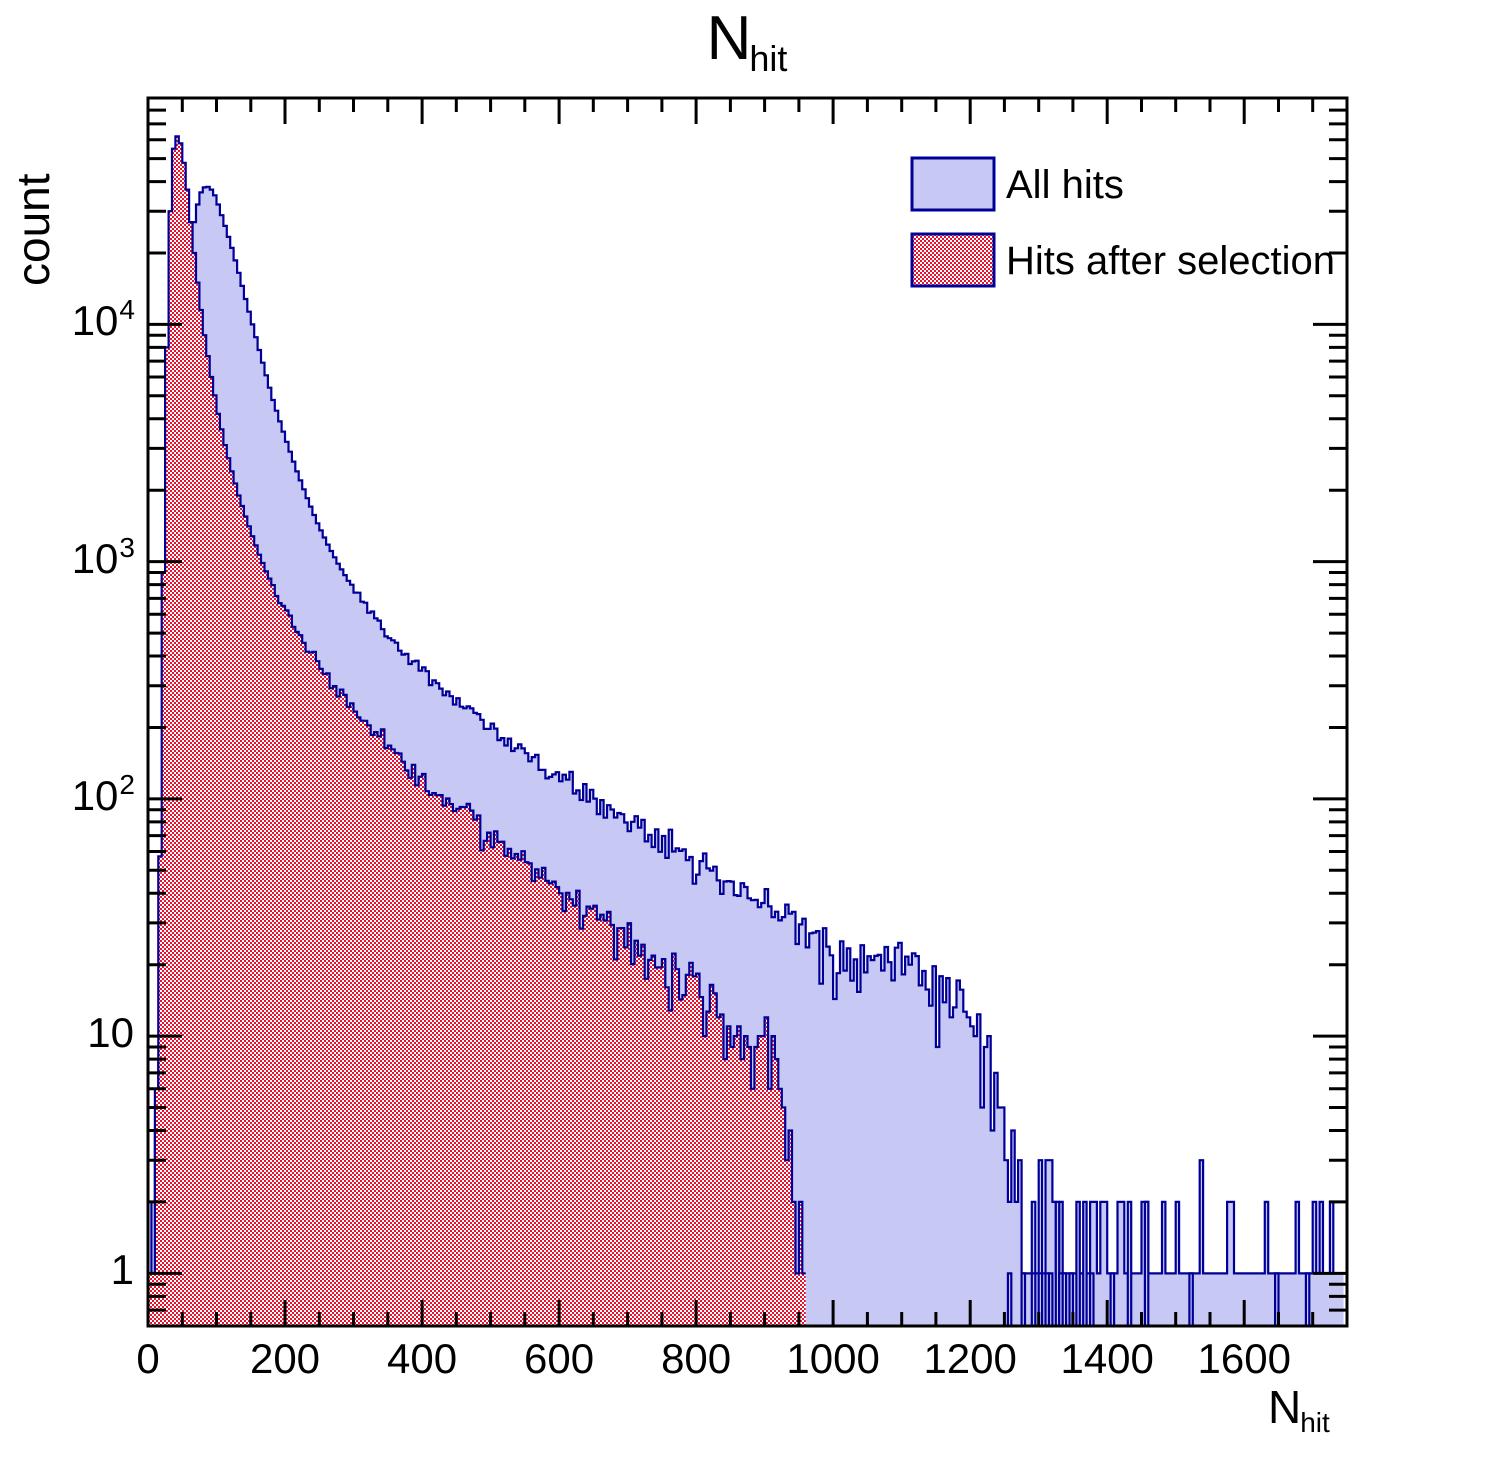 The width and height of the screenshot is (1496, 1472). Describe the element at coordinates (1285, 1407) in the screenshot. I see `x-axis-title-main: N` at that location.